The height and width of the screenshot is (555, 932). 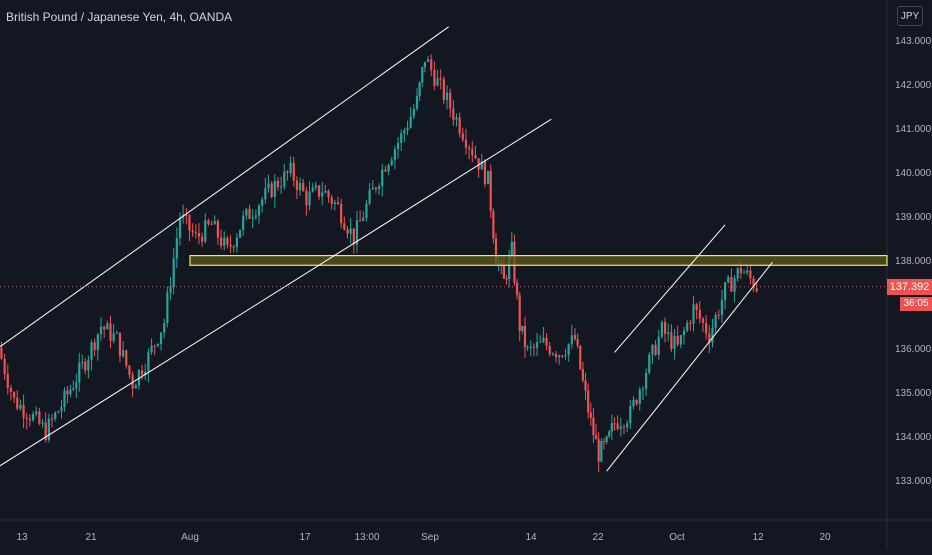 I want to click on resistance-zone, so click(x=538, y=260).